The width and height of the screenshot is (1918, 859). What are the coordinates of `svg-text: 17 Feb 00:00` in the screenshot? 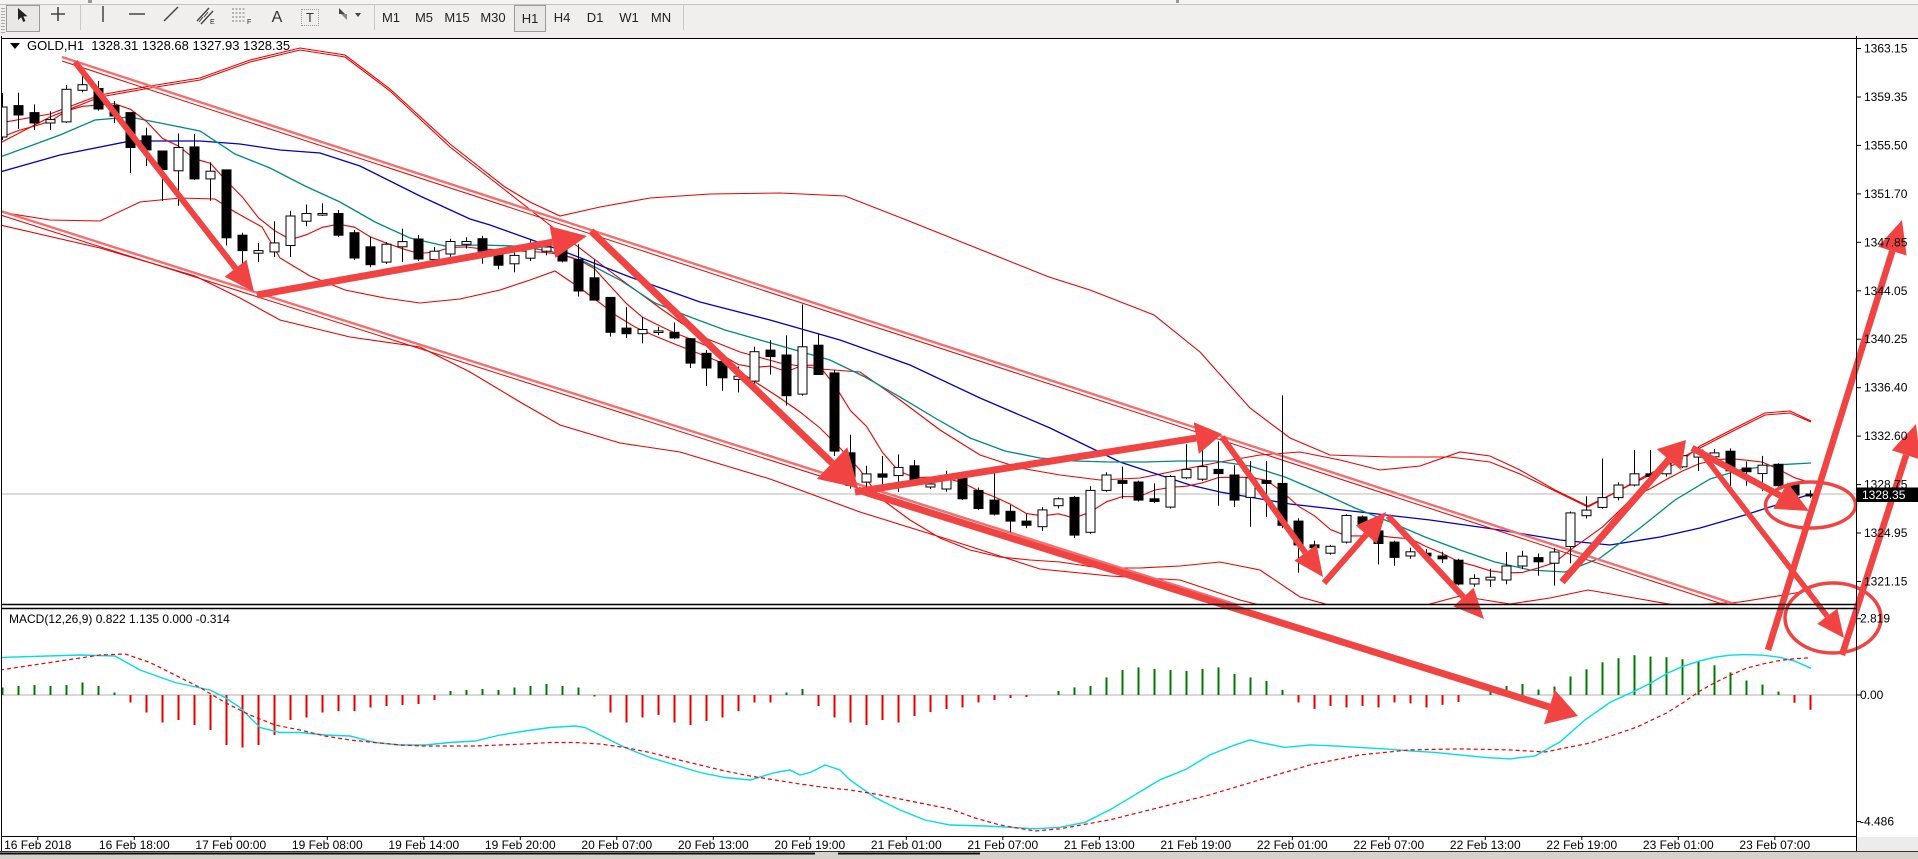 It's located at (230, 845).